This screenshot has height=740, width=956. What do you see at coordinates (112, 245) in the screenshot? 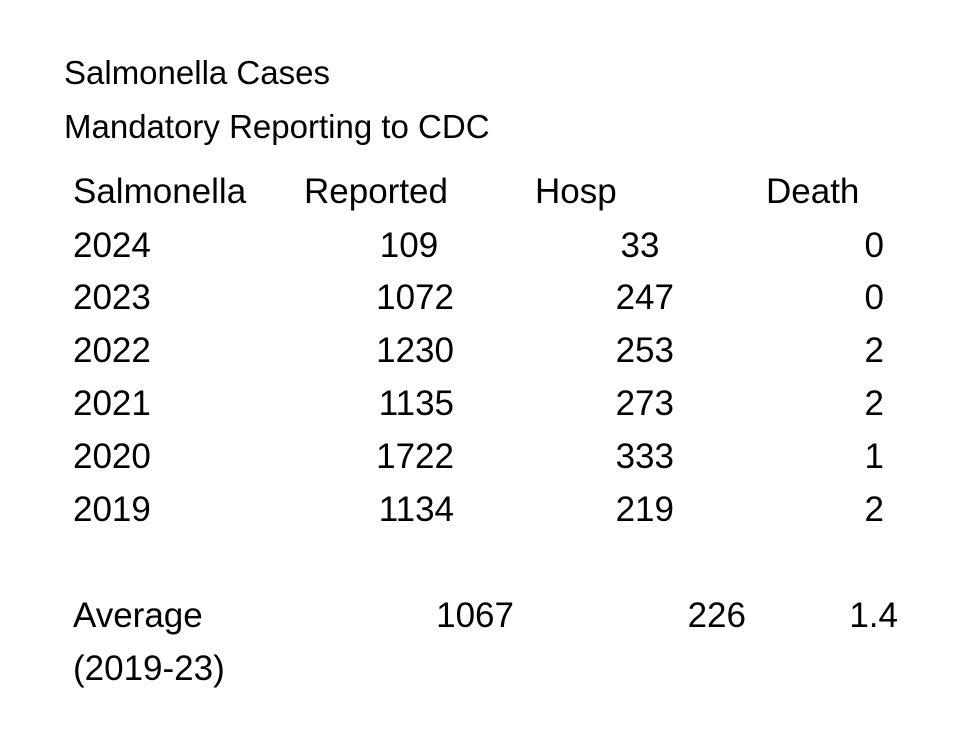
I see `row-2024-year: 2024` at bounding box center [112, 245].